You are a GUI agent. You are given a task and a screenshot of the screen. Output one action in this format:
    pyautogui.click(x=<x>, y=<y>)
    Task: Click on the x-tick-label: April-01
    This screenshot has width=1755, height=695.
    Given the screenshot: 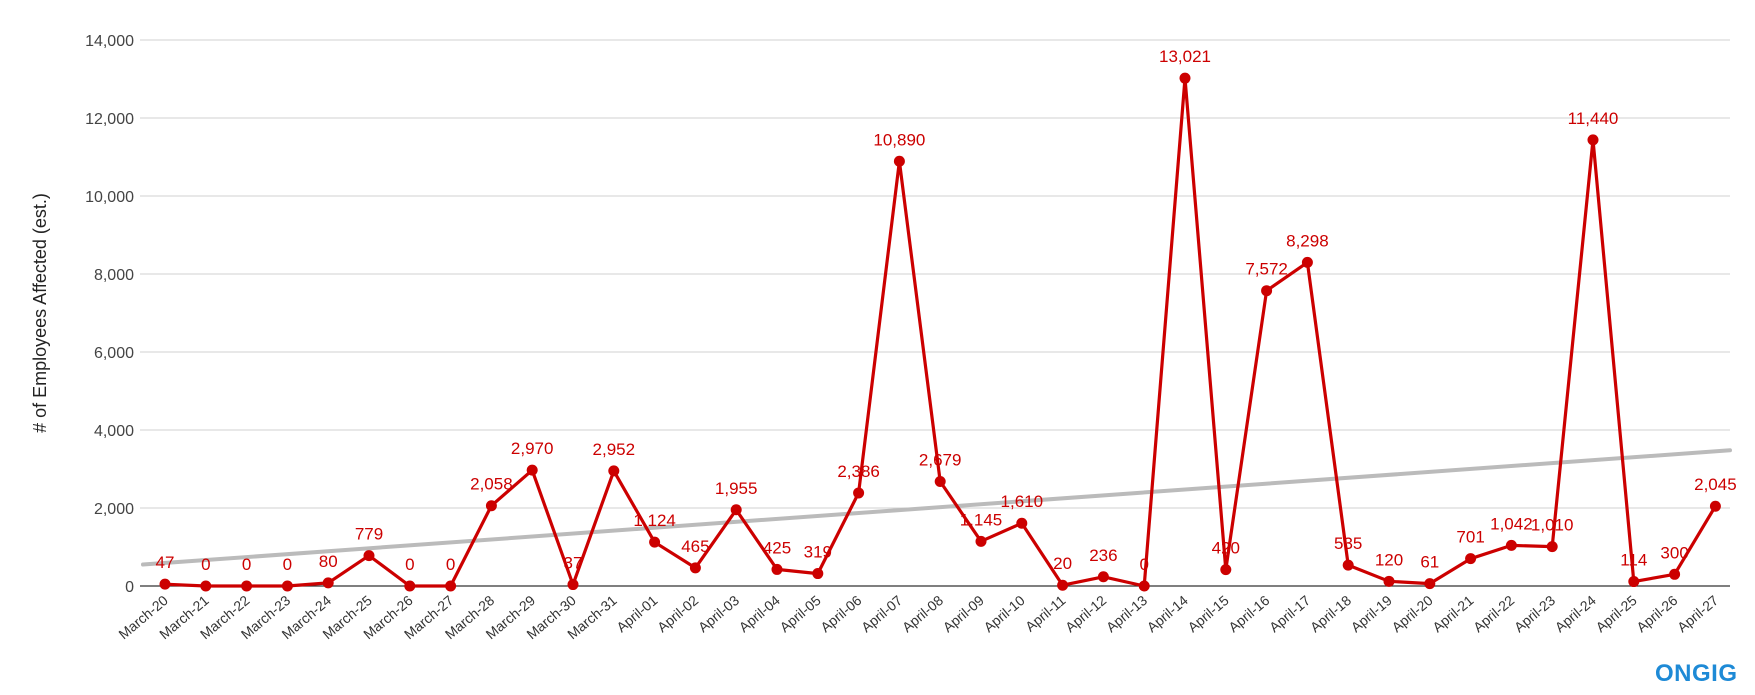 What is the action you would take?
    pyautogui.click(x=636, y=613)
    